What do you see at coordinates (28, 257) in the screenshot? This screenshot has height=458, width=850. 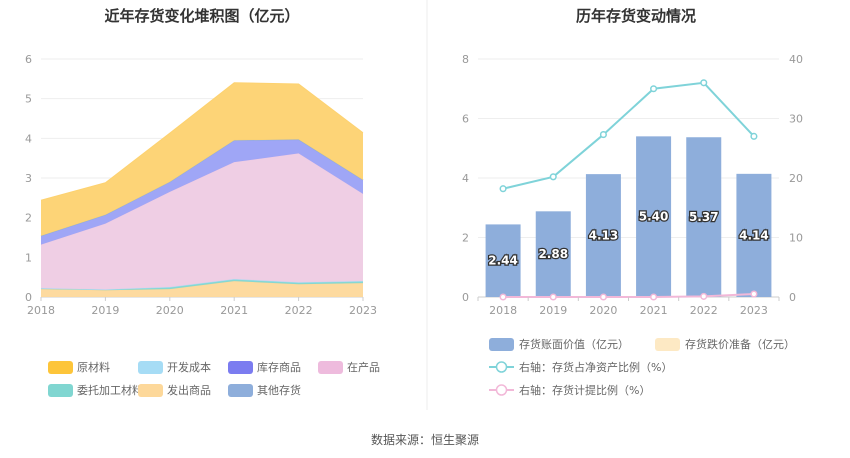 I see `left-y-tick-label: 1` at bounding box center [28, 257].